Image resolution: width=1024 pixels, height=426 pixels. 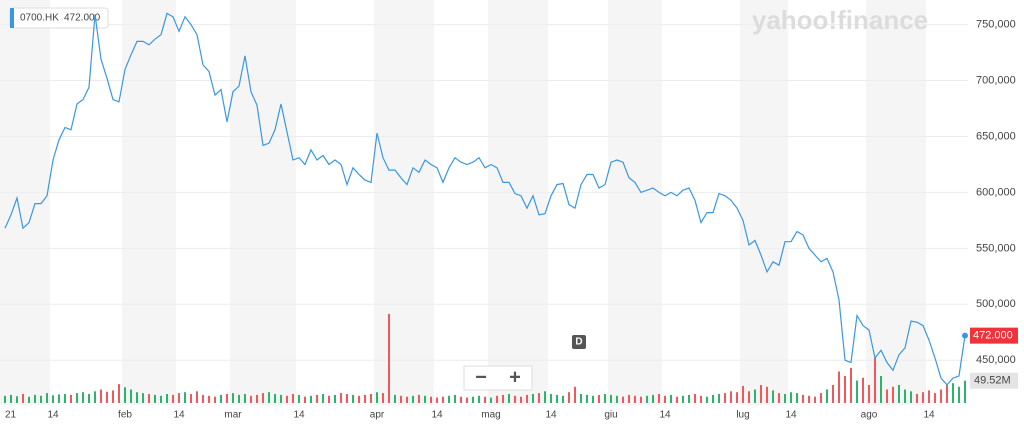 I want to click on zoom-out: −, so click(x=481, y=377).